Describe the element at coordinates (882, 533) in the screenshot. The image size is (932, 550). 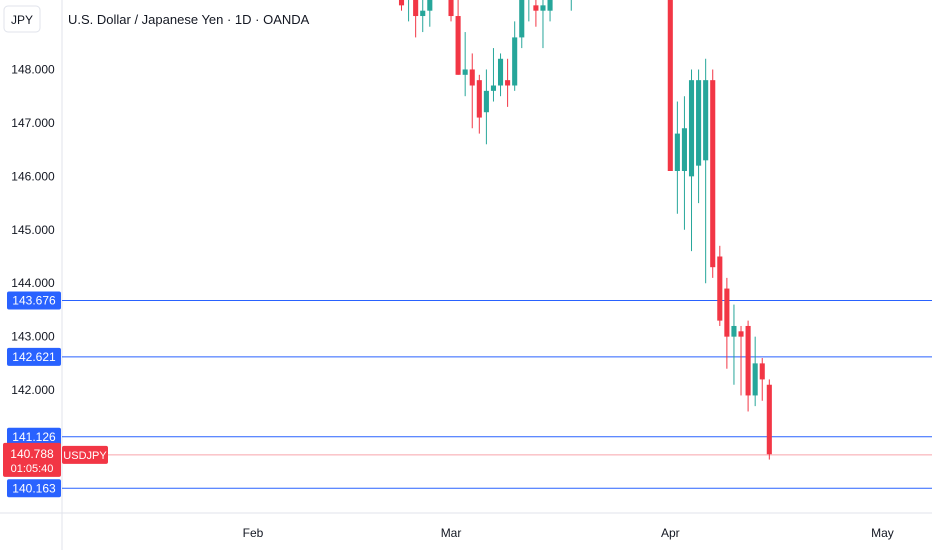
I see `time-axis-label: May` at that location.